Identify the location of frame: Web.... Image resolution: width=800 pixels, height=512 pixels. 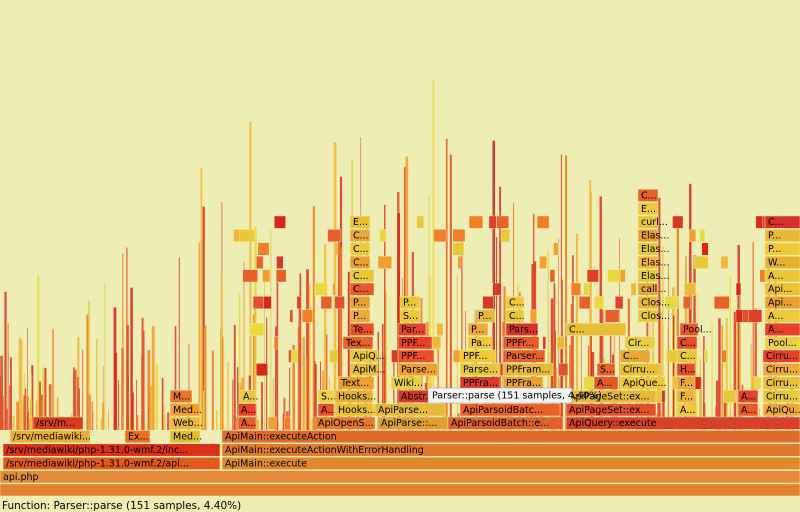
(186, 423).